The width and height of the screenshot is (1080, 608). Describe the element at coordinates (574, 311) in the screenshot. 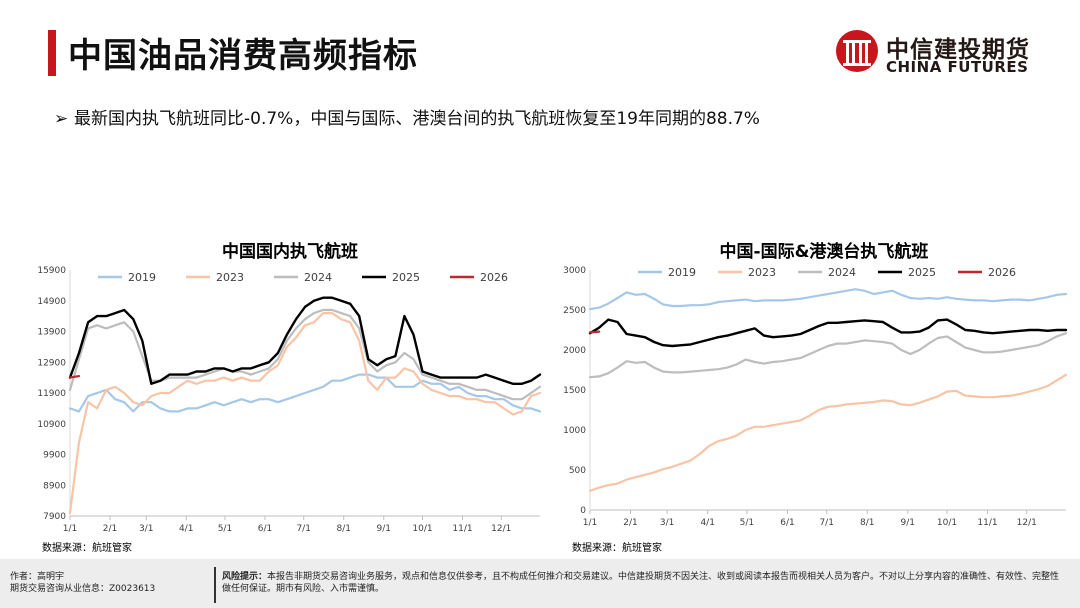

I see `y-tick-label: 2500` at that location.